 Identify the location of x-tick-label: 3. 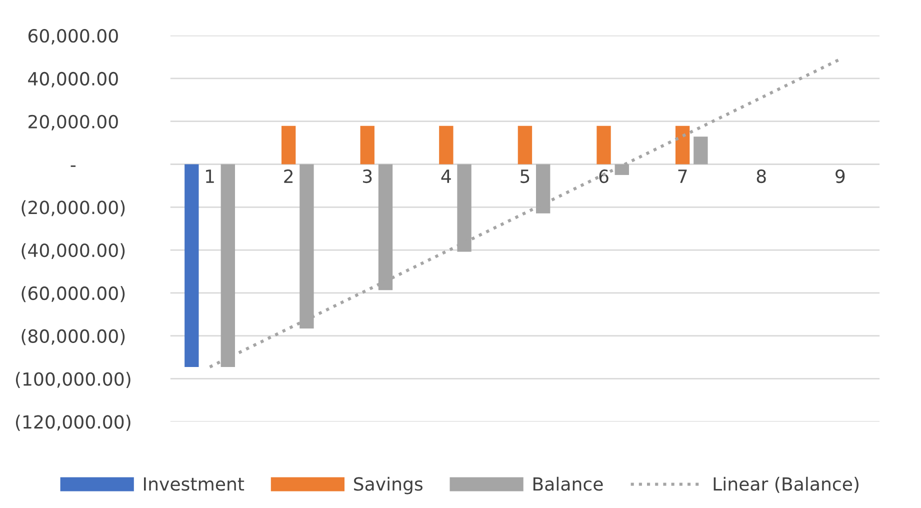
(367, 176).